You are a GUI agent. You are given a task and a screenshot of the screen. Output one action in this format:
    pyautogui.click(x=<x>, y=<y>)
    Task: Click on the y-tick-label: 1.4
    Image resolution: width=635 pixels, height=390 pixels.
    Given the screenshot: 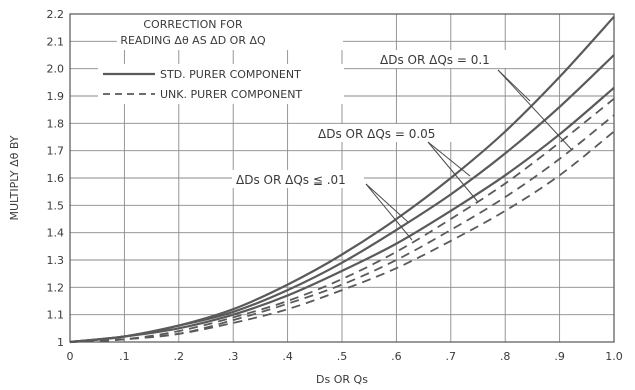 What is the action you would take?
    pyautogui.click(x=56, y=233)
    